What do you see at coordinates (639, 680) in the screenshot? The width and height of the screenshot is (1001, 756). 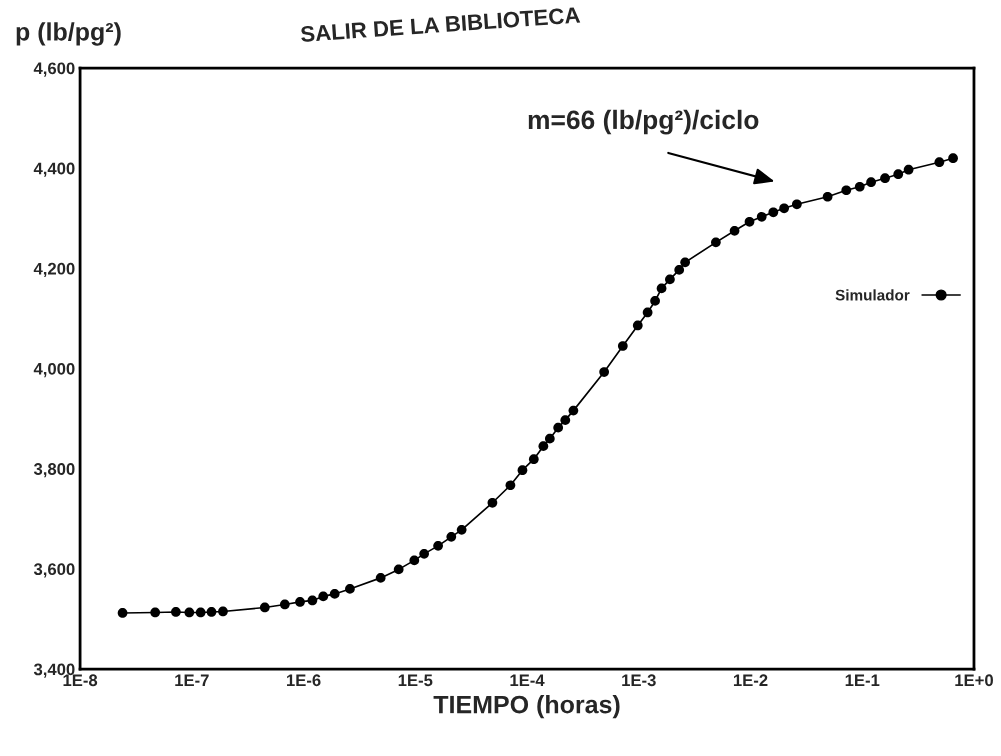 I see `x-tick-label: 1E-3` at bounding box center [639, 680].